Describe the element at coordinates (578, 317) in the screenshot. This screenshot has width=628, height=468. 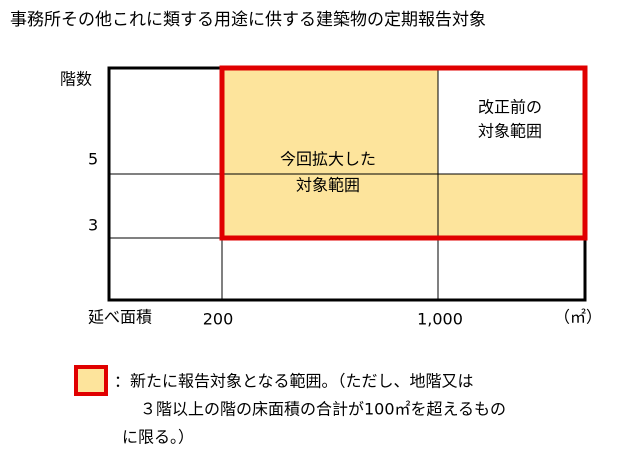
I see `unit: （㎡）` at that location.